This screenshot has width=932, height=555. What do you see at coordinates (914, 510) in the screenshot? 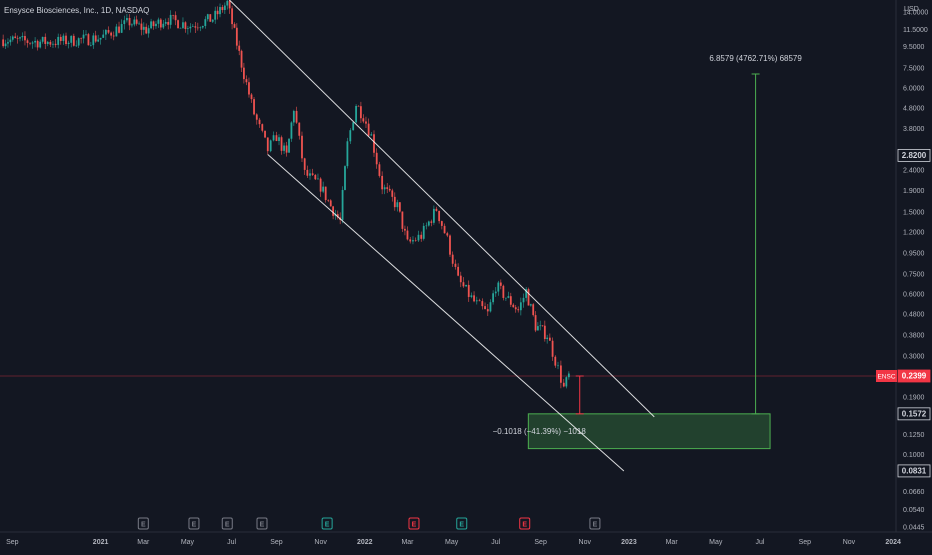
I see `y-tick-label: 0.0540` at bounding box center [914, 510].